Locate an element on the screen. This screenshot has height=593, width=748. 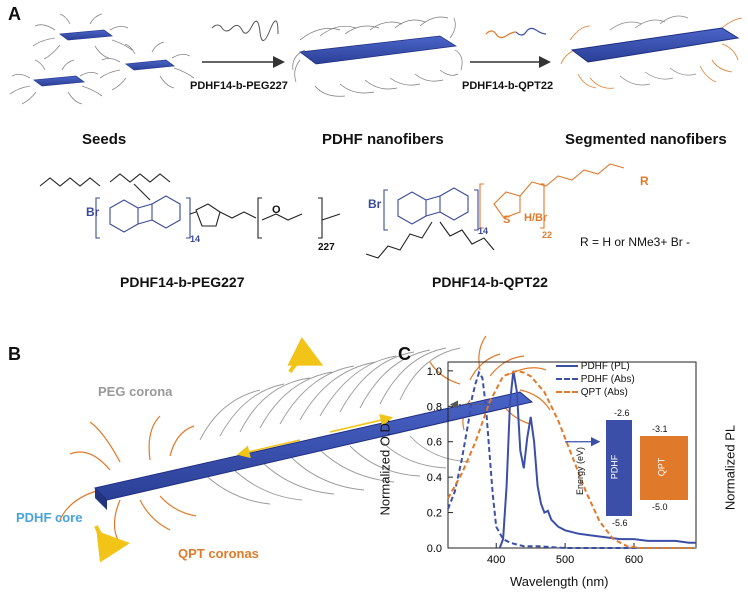
legend-label-pdhf-abs: PDHF (Abs) is located at coordinates (607, 379).